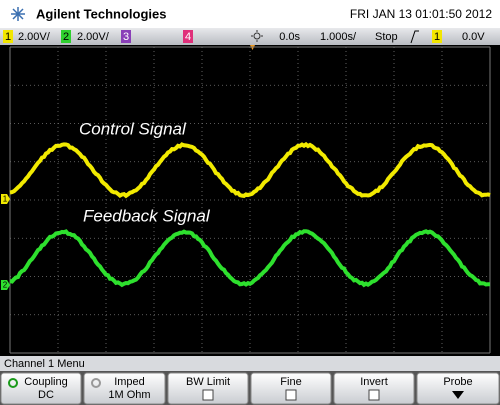 This screenshot has height=405, width=500. What do you see at coordinates (374, 382) in the screenshot?
I see `softkey-label: Invert` at bounding box center [374, 382].